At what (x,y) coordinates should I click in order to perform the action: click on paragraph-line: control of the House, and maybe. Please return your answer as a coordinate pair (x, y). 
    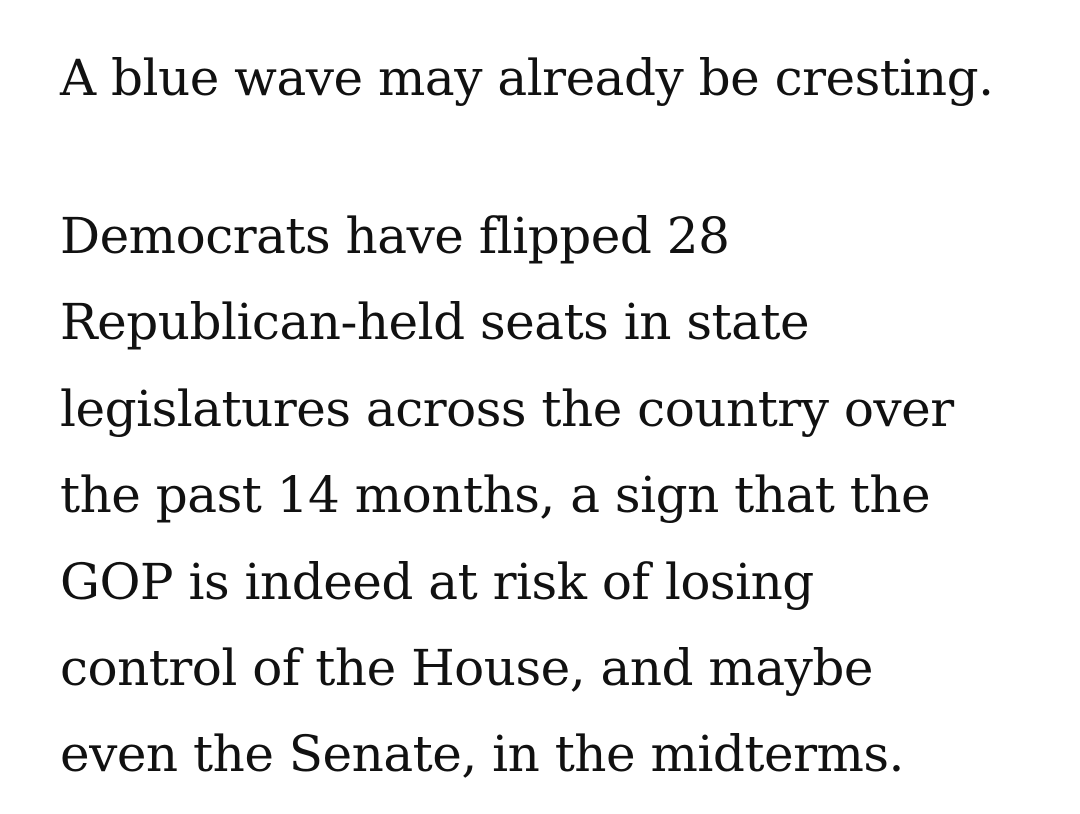
    Looking at the image, I should click on (466, 668).